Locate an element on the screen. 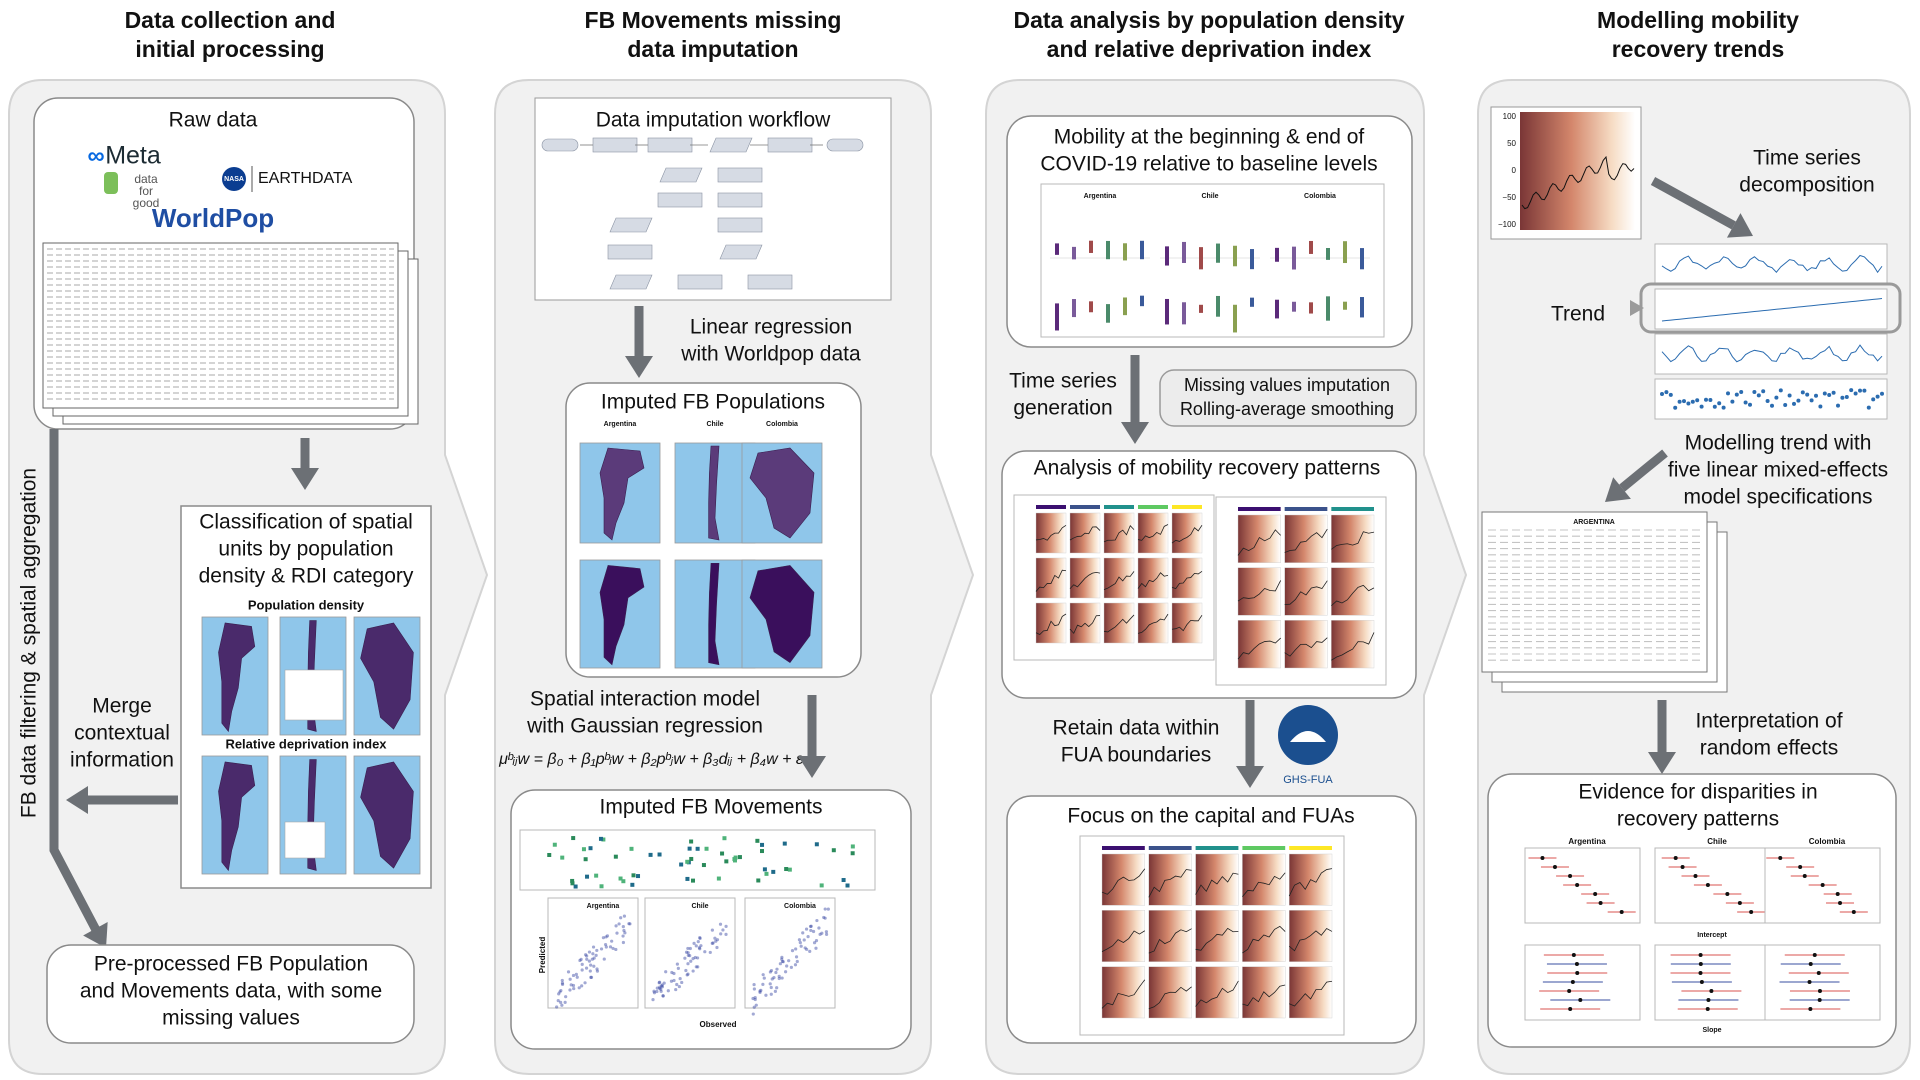 Image resolution: width=1920 pixels, height=1080 pixels. map-legend is located at coordinates (305, 840).